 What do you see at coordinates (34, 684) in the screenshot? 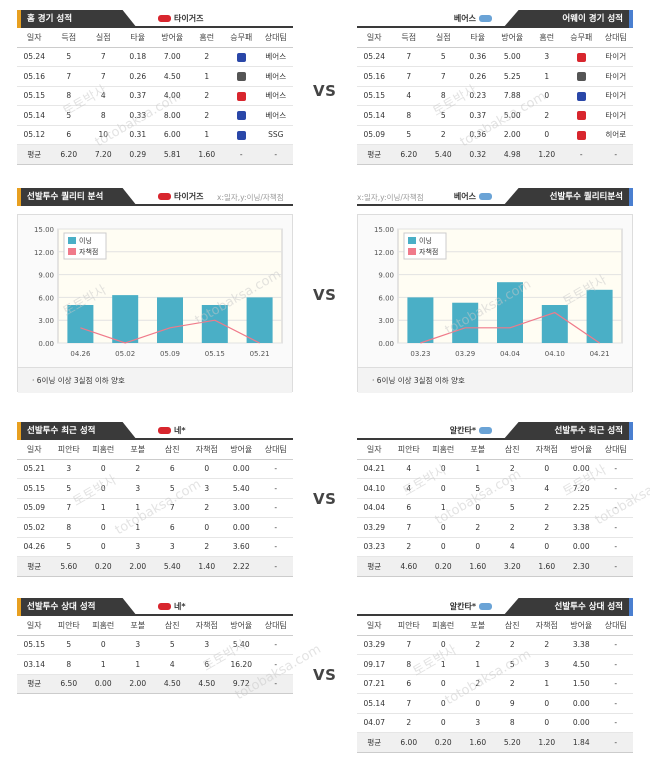
I see `average-cell: 평균` at bounding box center [34, 684].